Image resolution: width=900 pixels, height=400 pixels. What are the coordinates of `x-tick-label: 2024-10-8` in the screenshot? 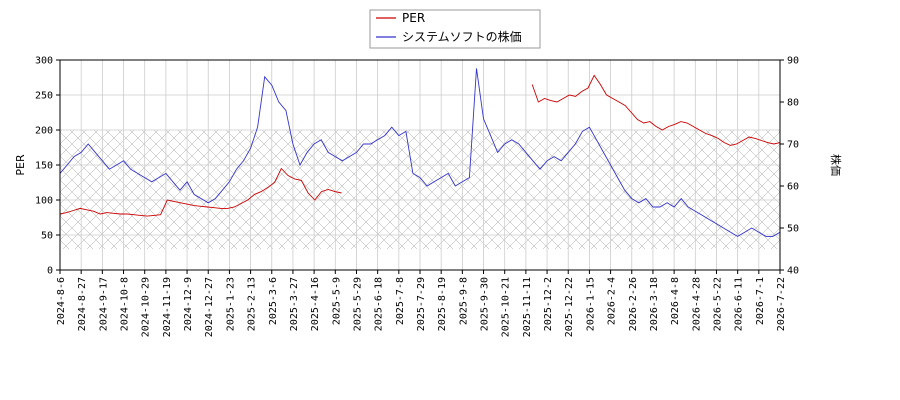 It's located at (125, 304).